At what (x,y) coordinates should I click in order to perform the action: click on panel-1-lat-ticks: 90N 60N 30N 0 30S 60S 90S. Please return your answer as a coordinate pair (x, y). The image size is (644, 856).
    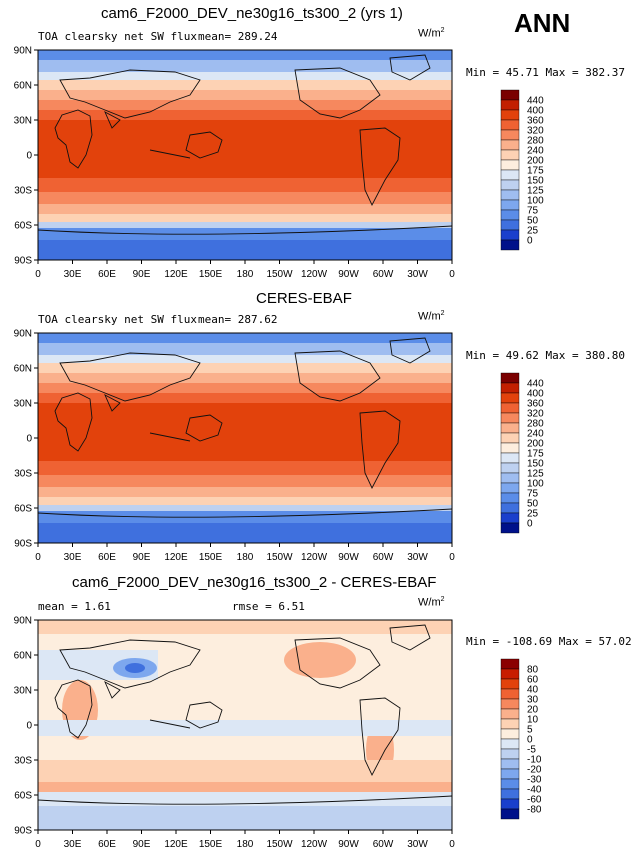
    Looking at the image, I should click on (26, 156).